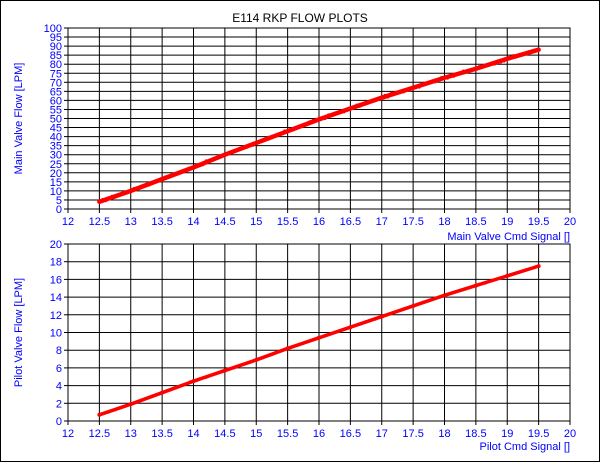 The width and height of the screenshot is (600, 462). Describe the element at coordinates (56, 38) in the screenshot. I see `y-tick-label: 95` at that location.